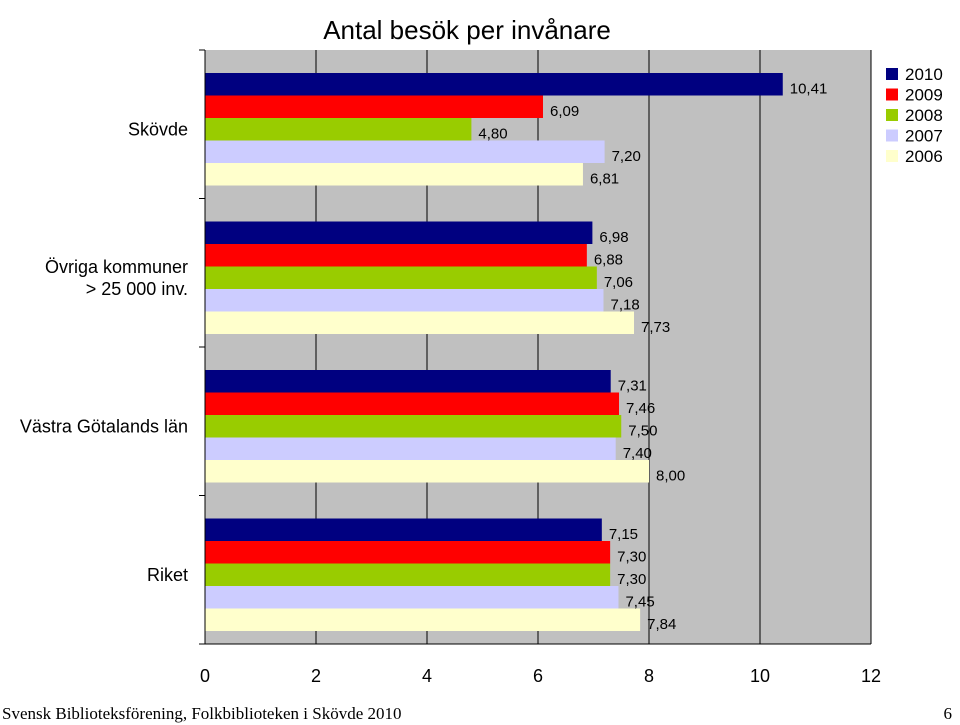 This screenshot has height=725, width=960. I want to click on value-label: 10,41, so click(809, 89).